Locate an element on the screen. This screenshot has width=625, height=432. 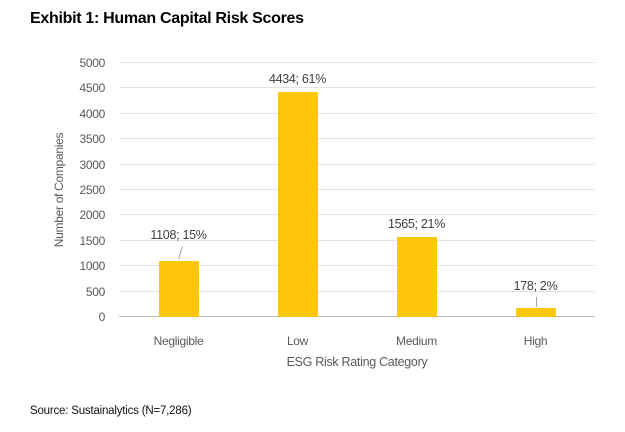
label-leader-line-high is located at coordinates (536, 301).